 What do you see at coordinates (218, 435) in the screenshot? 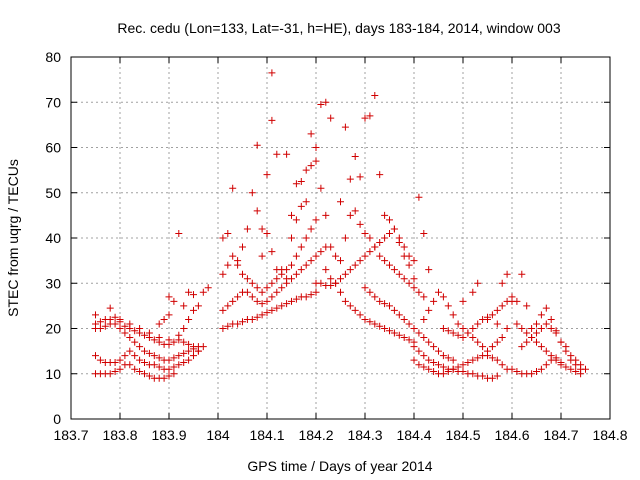
I see `x-tick-label: 184` at bounding box center [218, 435].